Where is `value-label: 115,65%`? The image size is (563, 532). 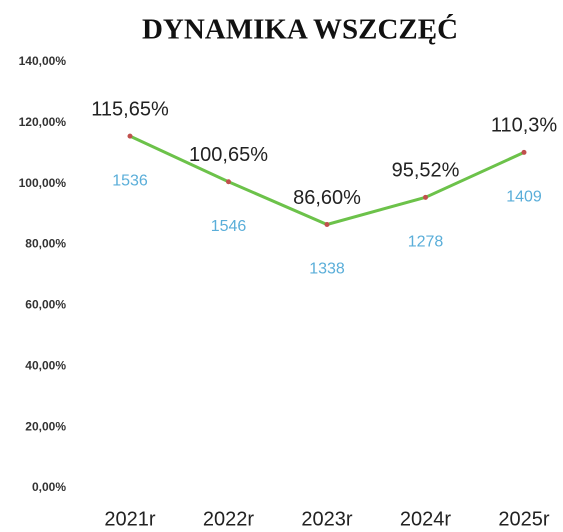 value-label: 115,65% is located at coordinates (130, 109).